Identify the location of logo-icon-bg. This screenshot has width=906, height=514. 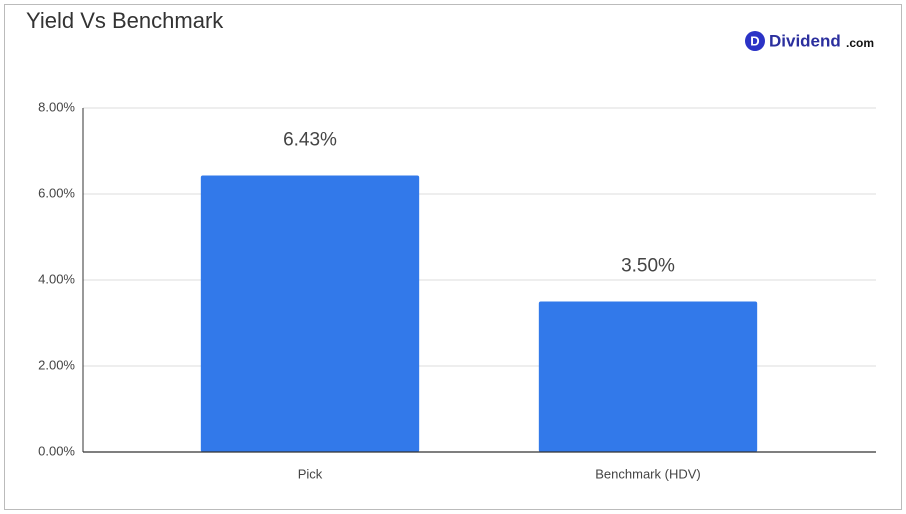
(755, 41).